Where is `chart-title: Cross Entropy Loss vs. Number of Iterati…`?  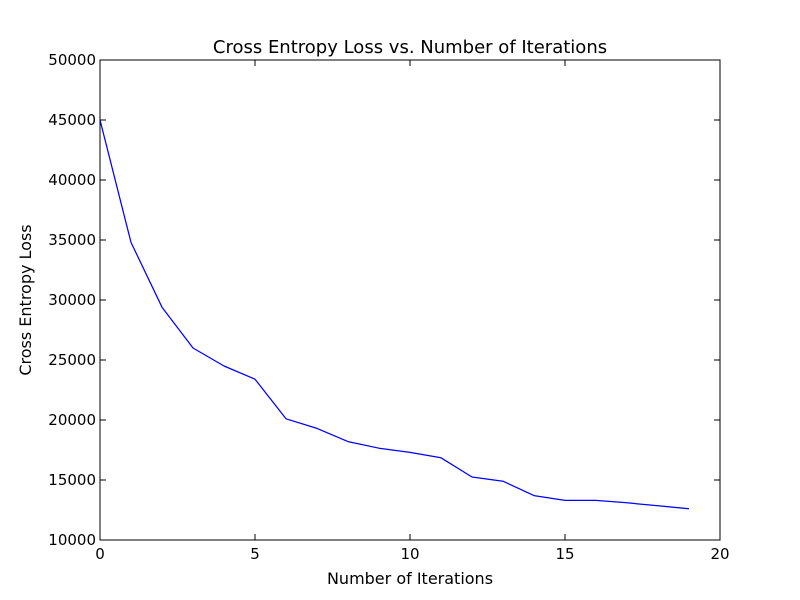
chart-title: Cross Entropy Loss vs. Number of Iterati… is located at coordinates (410, 47).